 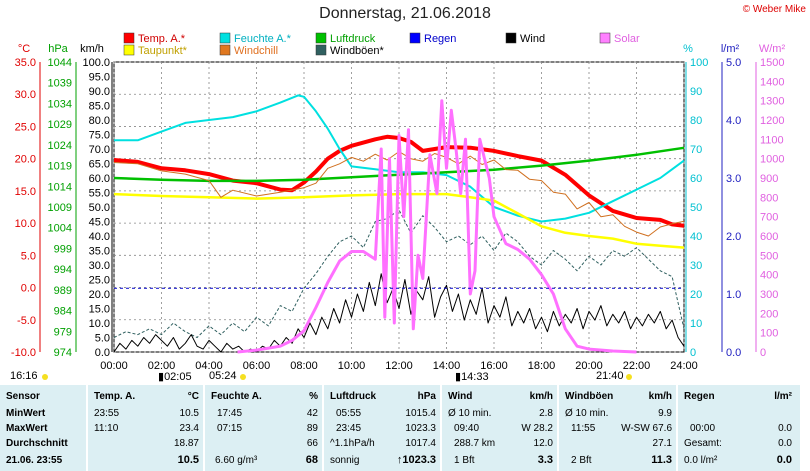 I want to click on temp-axis-tick: 30.0, so click(x=25, y=95).